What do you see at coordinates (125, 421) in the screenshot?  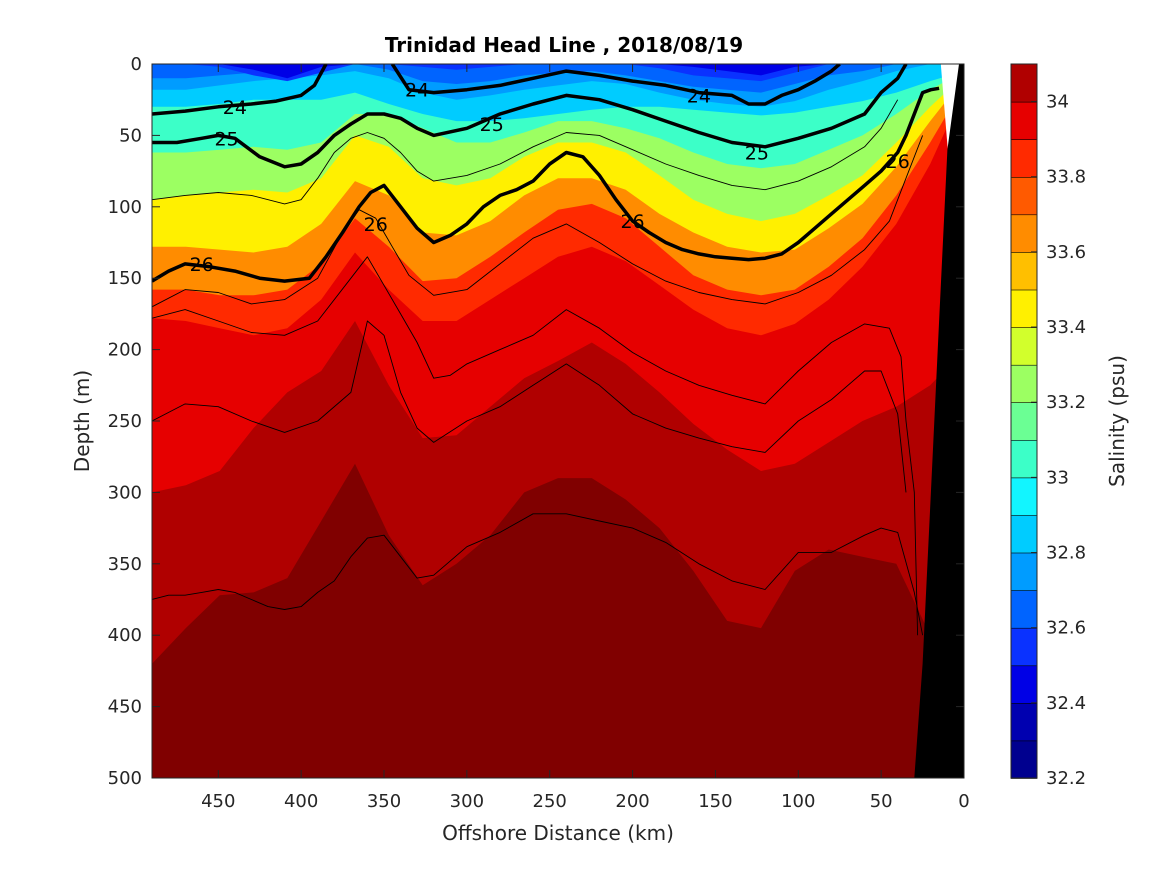 I see `y-tick-label: 250` at bounding box center [125, 421].